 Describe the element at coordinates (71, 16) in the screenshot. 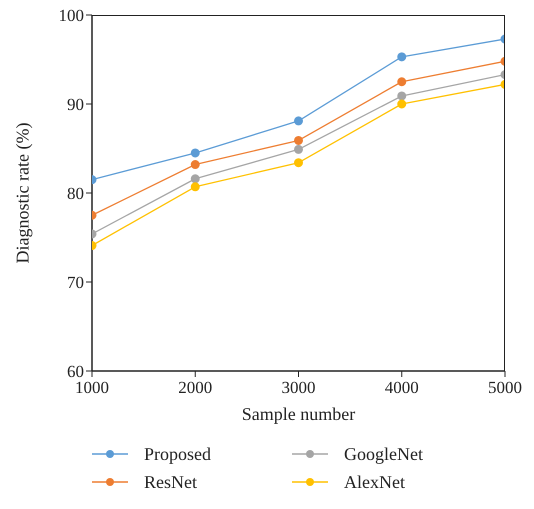

I see `y-tick-label: 100` at that location.